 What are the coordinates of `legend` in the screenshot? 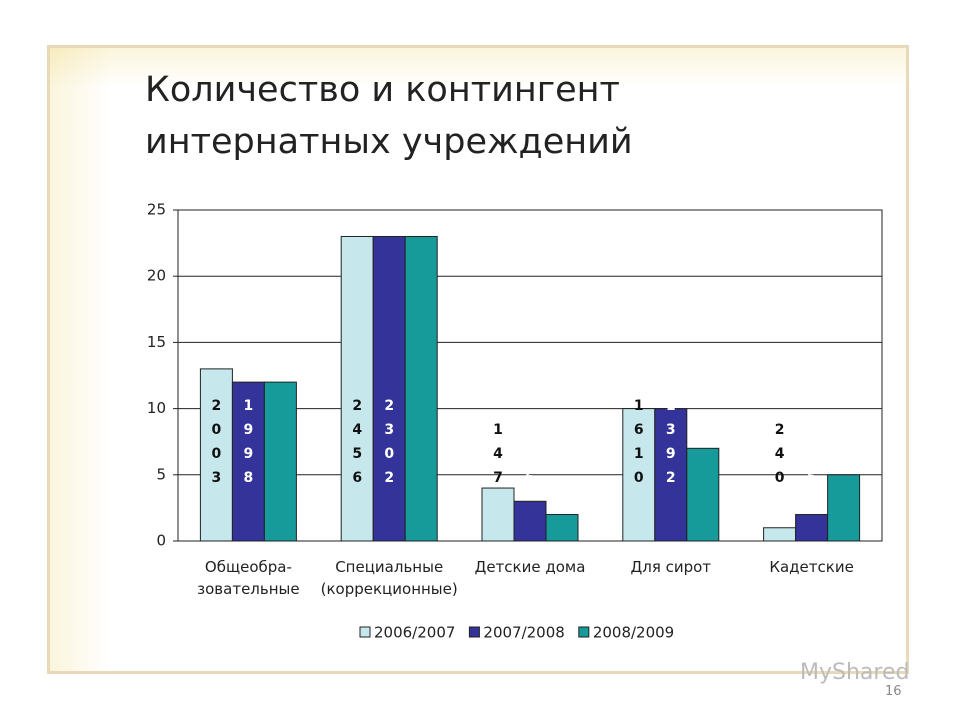 It's located at (541, 633).